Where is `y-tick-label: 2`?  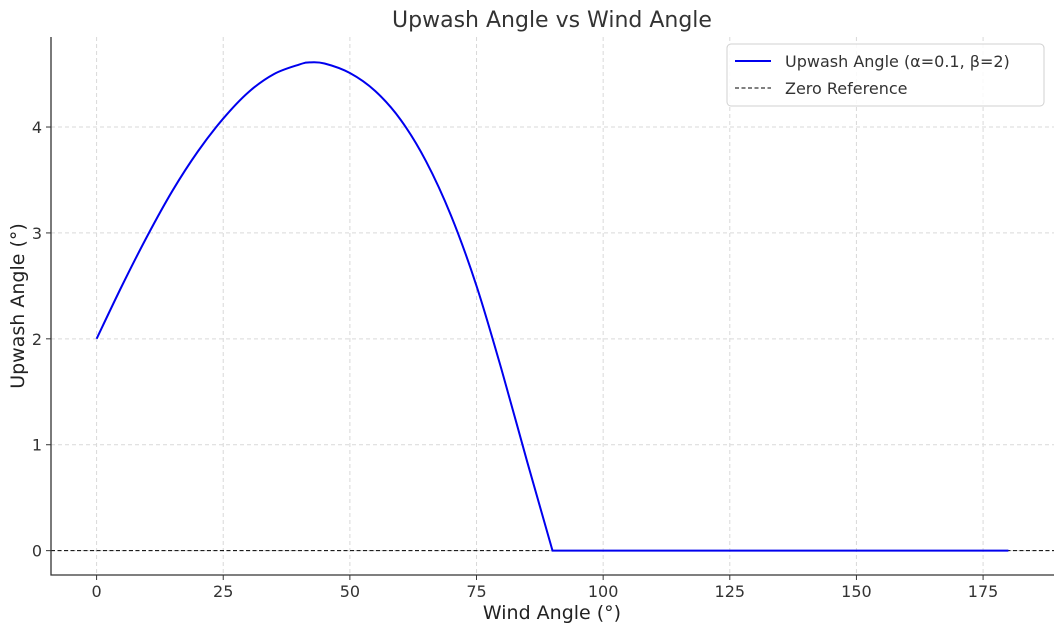
y-tick-label: 2 is located at coordinates (37, 339).